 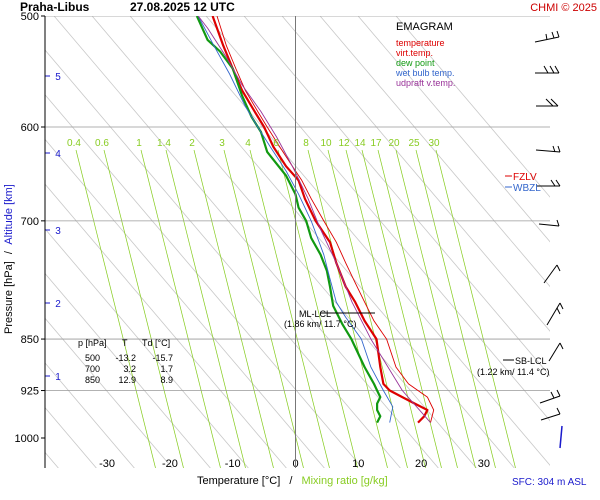 What do you see at coordinates (424, 27) in the screenshot?
I see `legend-title: EMAGRAM` at bounding box center [424, 27].